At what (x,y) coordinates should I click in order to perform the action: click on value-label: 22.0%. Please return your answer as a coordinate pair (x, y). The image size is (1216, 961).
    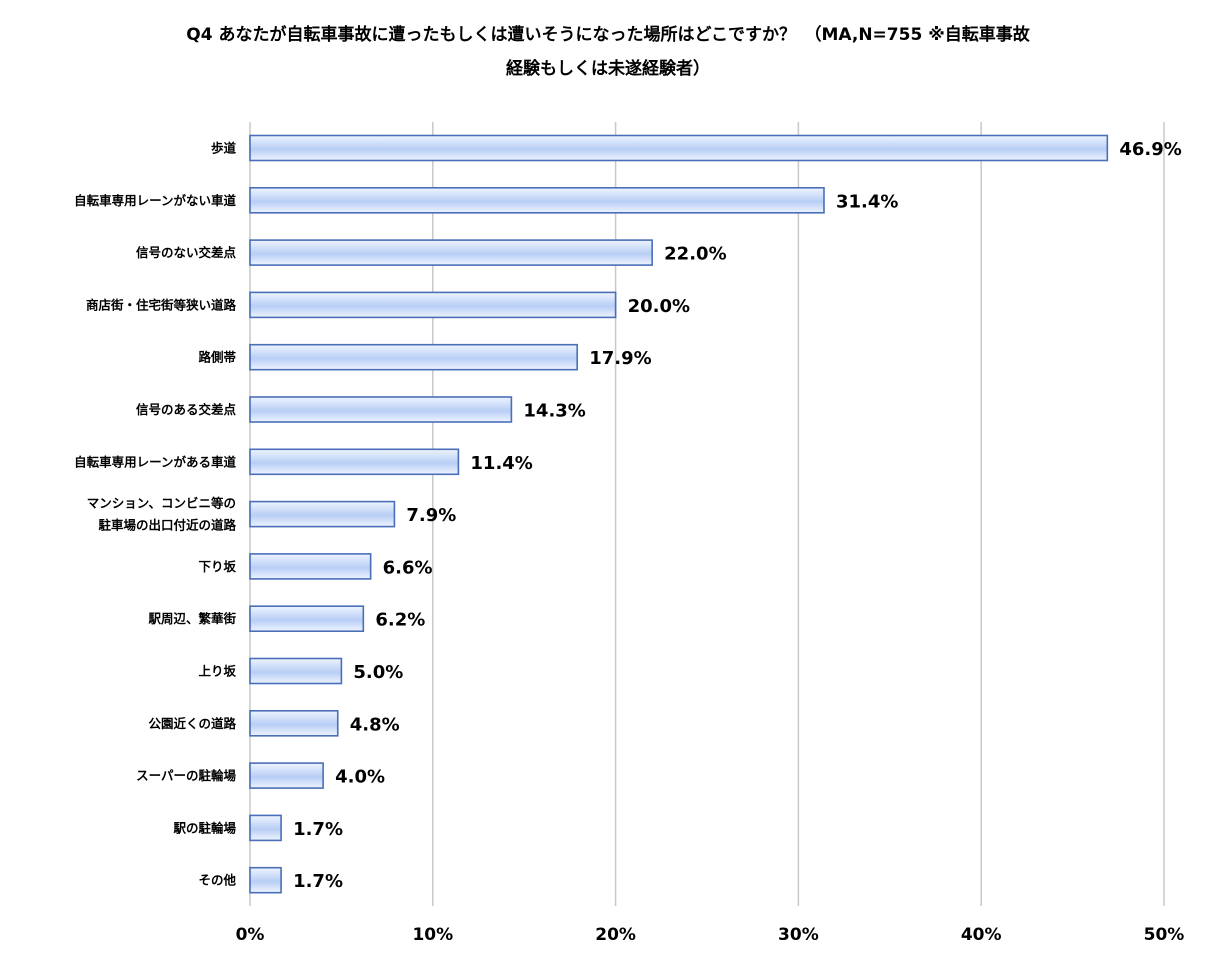
    Looking at the image, I should click on (695, 254).